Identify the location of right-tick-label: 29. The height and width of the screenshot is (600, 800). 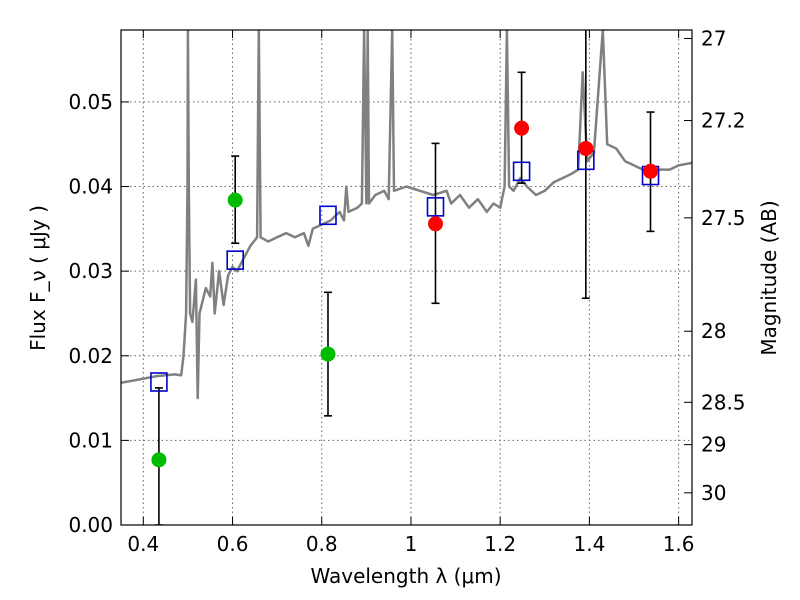
(713, 445).